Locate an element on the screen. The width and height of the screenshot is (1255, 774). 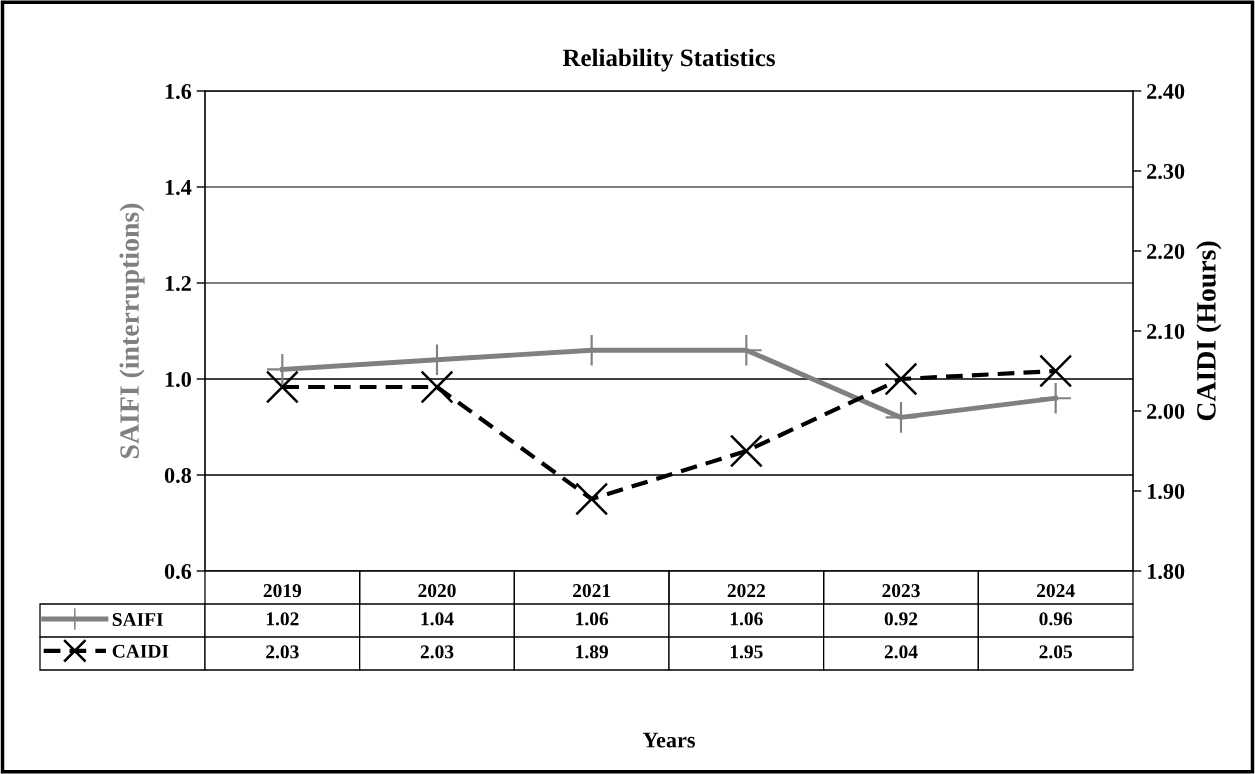
y2-tick-label: 2.40 is located at coordinates (1166, 91).